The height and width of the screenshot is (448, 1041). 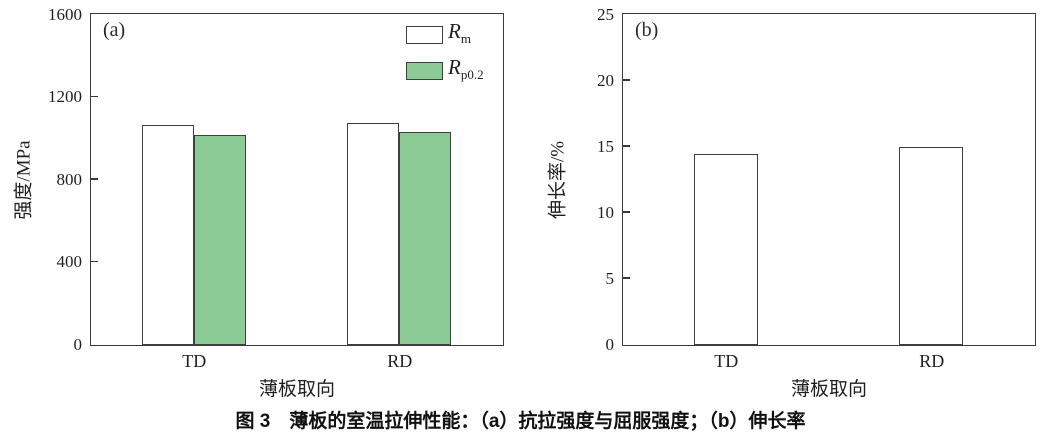 I want to click on legend-item-rm: Rm, so click(x=445, y=35).